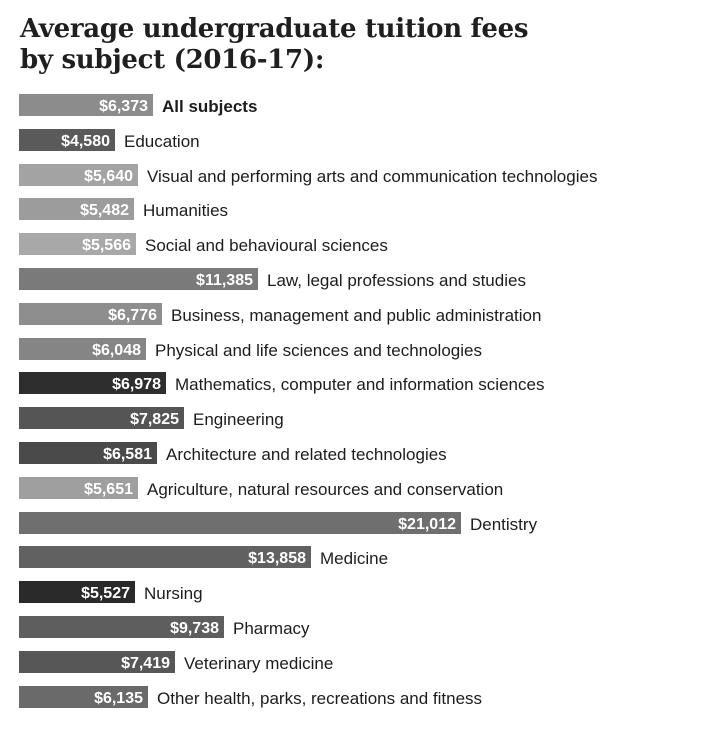 This screenshot has width=717, height=747. I want to click on bar-pharmacy, so click(121, 627).